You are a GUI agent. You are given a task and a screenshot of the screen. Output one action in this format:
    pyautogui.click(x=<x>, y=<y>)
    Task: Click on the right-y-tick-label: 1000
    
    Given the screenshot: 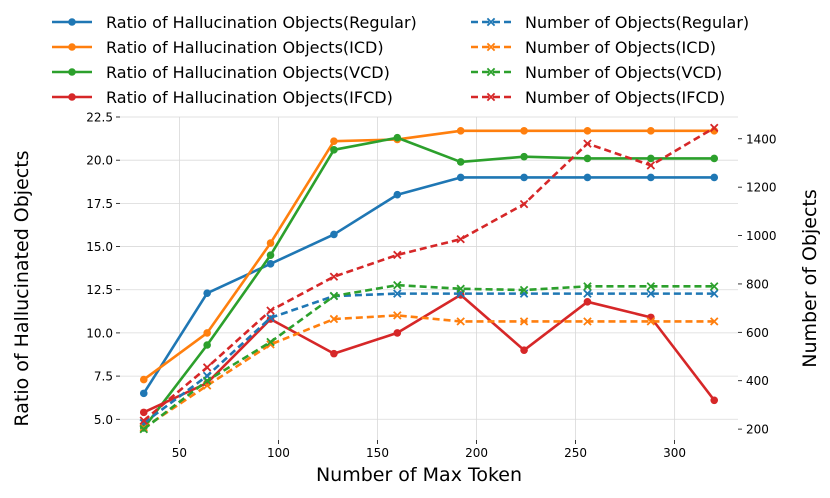 What is the action you would take?
    pyautogui.click(x=761, y=236)
    